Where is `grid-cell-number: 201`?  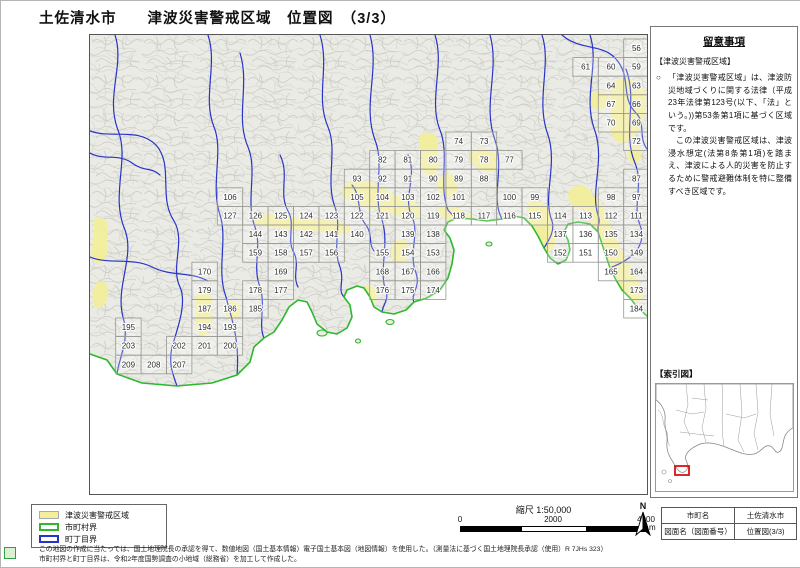 grid-cell-number: 201 is located at coordinates (205, 346).